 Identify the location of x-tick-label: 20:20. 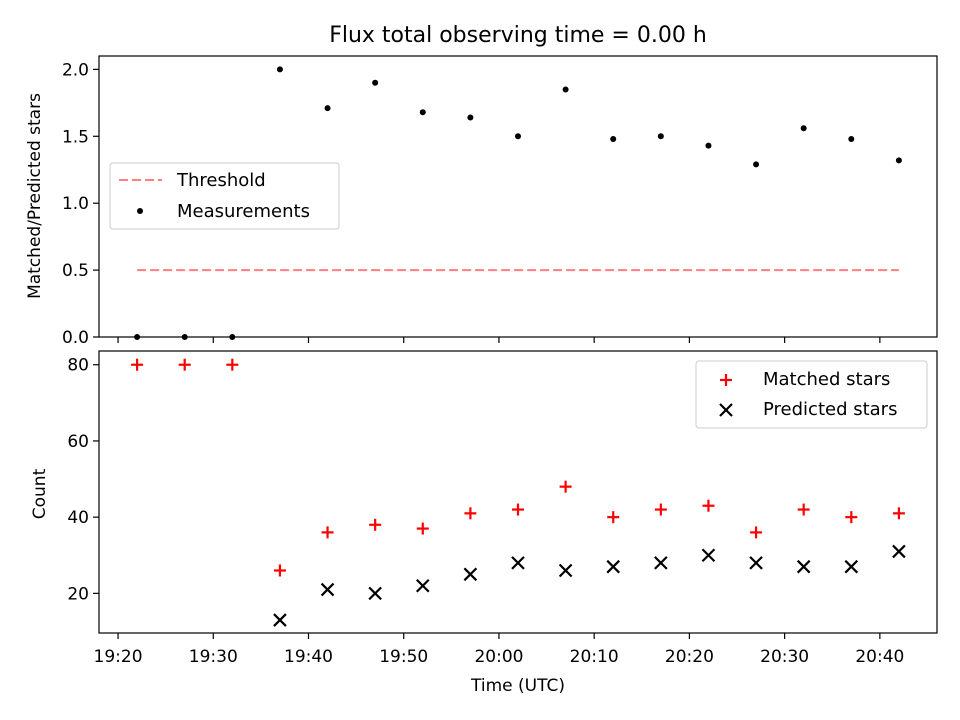
(689, 657).